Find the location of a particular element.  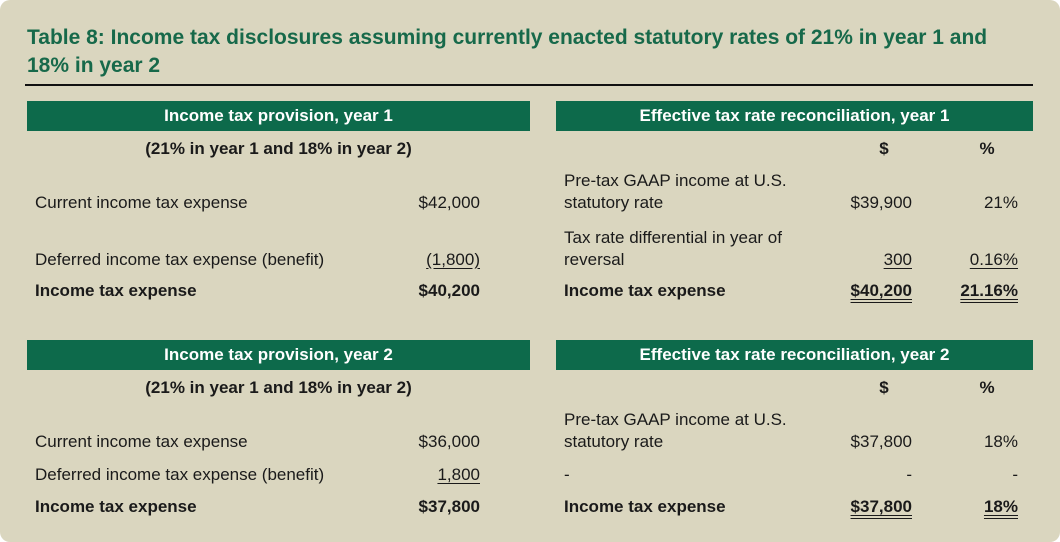

percent-text: - is located at coordinates (1015, 474).